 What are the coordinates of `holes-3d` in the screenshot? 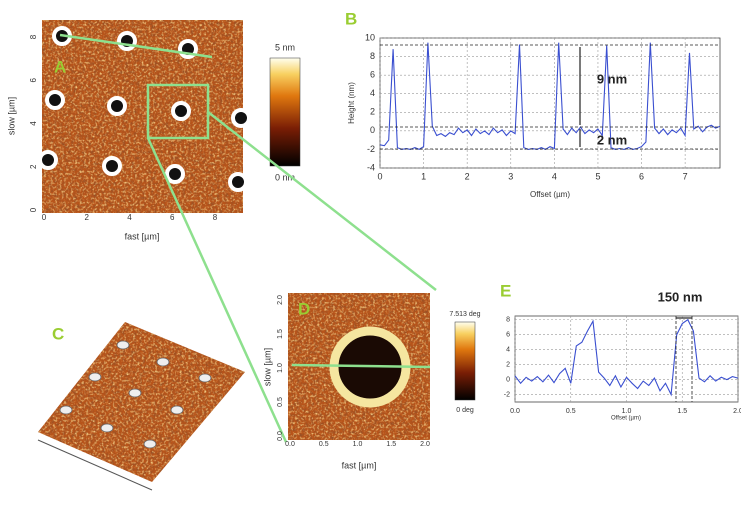 It's located at (135, 394).